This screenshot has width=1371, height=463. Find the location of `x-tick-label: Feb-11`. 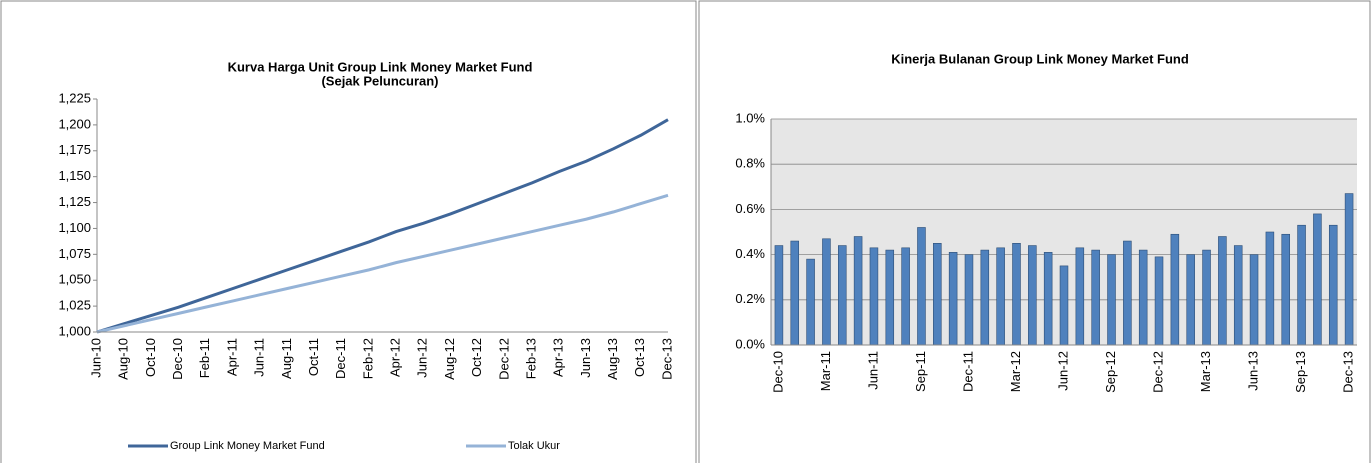

x-tick-label: Feb-11 is located at coordinates (204, 358).